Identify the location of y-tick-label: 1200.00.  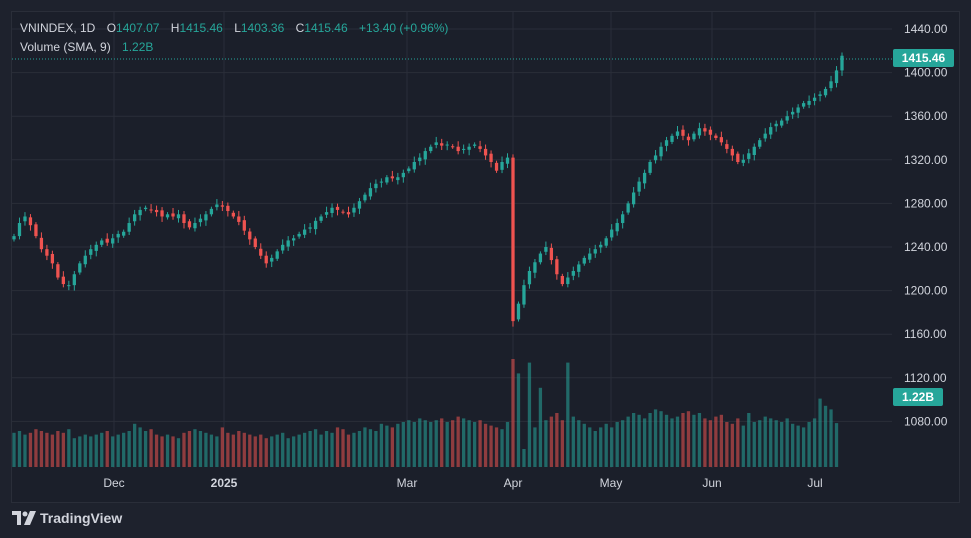
(926, 291).